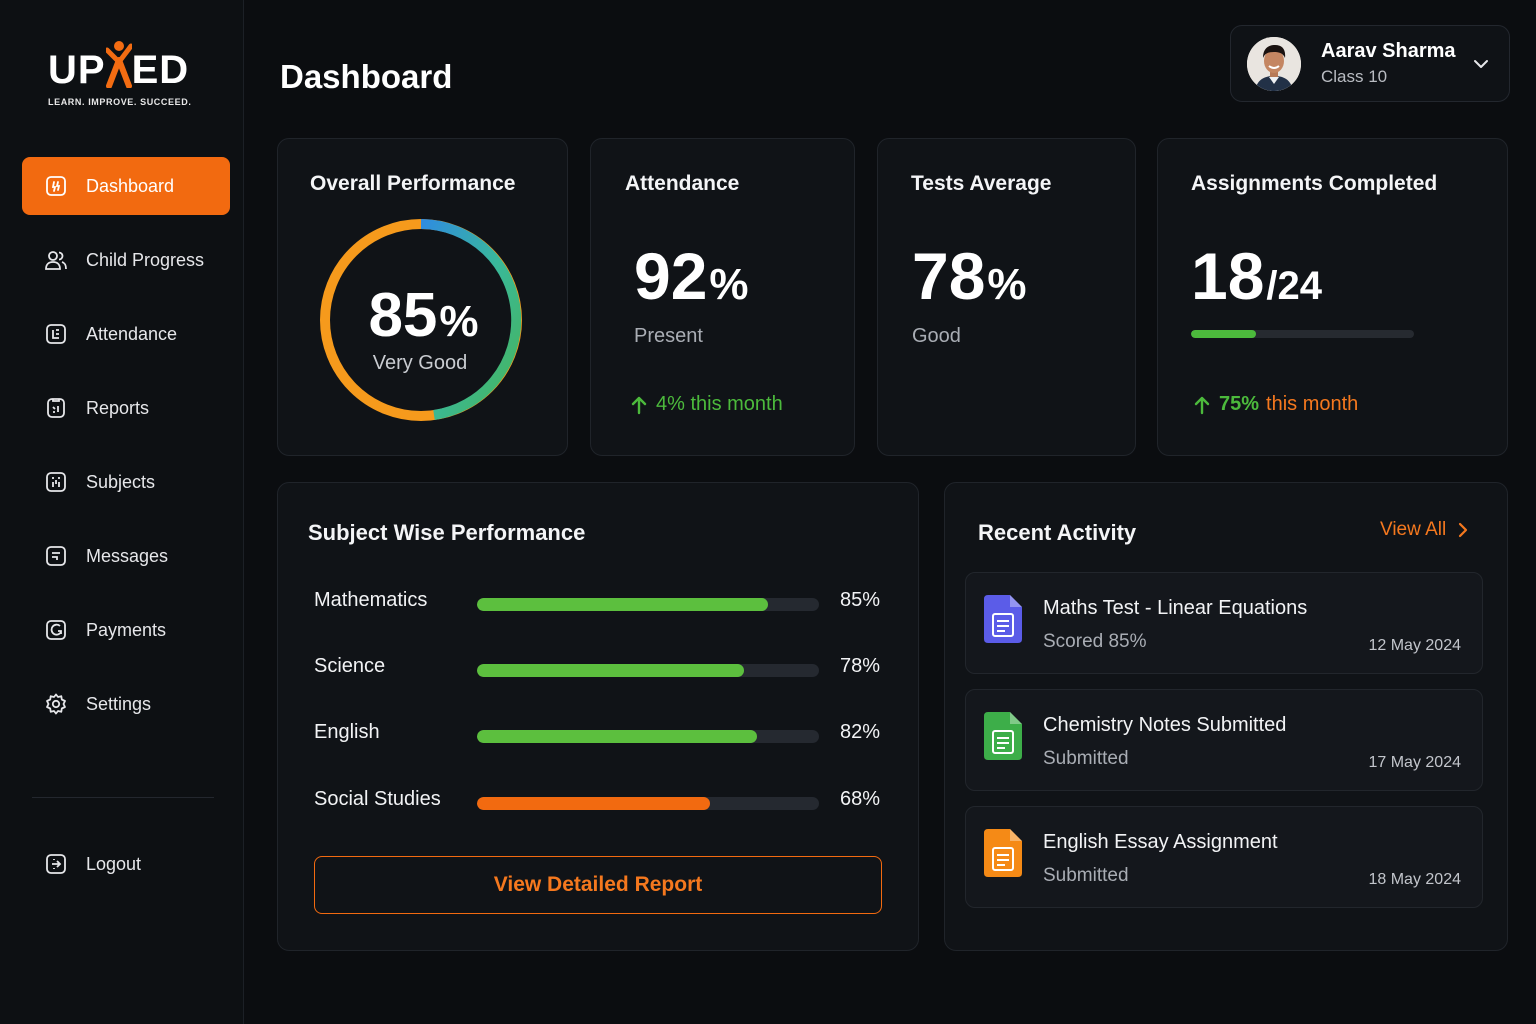 The width and height of the screenshot is (1536, 1024). What do you see at coordinates (1414, 762) in the screenshot?
I see `activity-date: 17 May 2024` at bounding box center [1414, 762].